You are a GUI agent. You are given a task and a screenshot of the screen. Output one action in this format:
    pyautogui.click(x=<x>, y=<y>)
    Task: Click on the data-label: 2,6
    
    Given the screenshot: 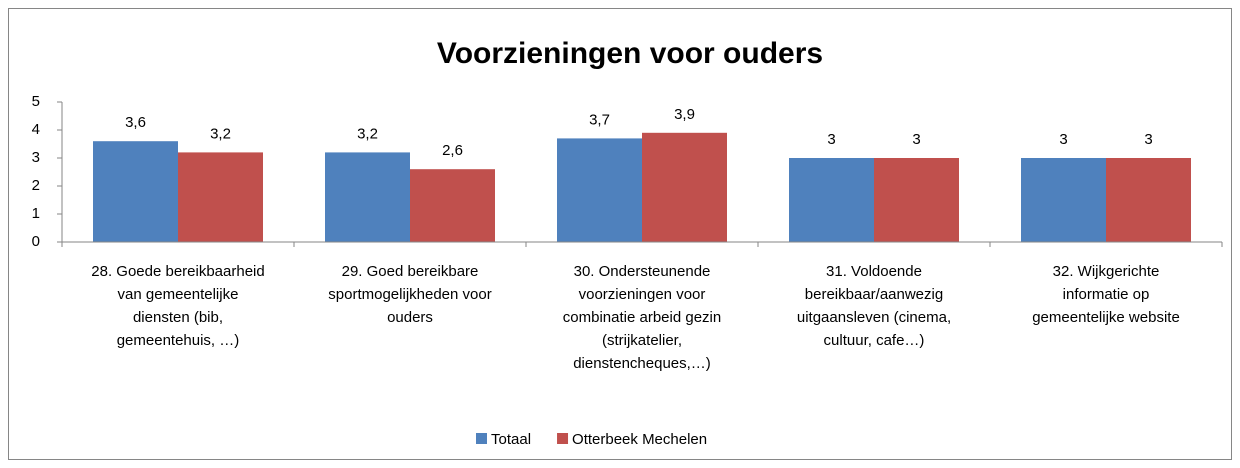 What is the action you would take?
    pyautogui.click(x=452, y=150)
    